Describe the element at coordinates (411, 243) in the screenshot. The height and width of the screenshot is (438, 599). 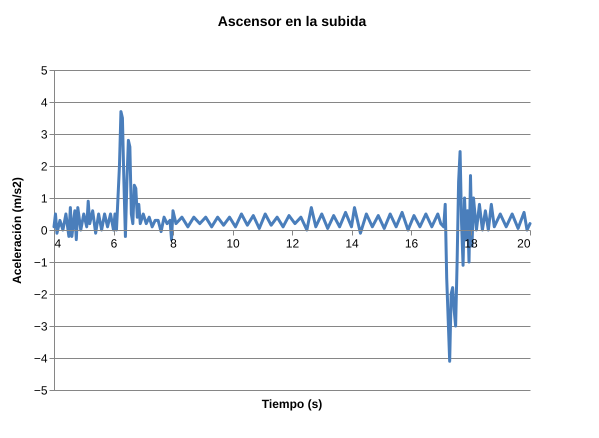
I see `x-tick-label: 16` at that location.